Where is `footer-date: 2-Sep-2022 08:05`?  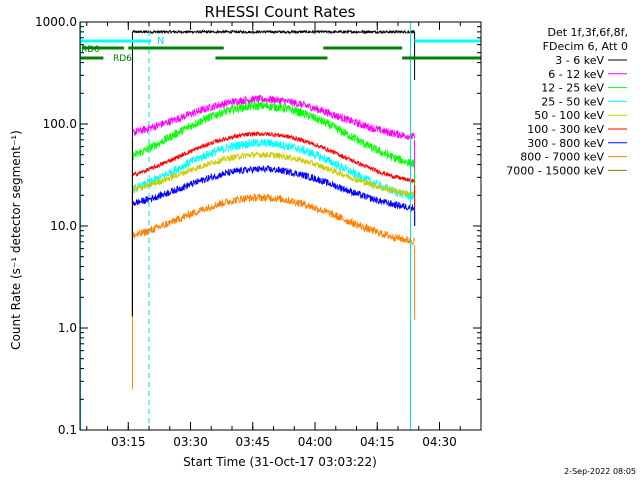 footer-date: 2-Sep-2022 08:05 is located at coordinates (600, 471).